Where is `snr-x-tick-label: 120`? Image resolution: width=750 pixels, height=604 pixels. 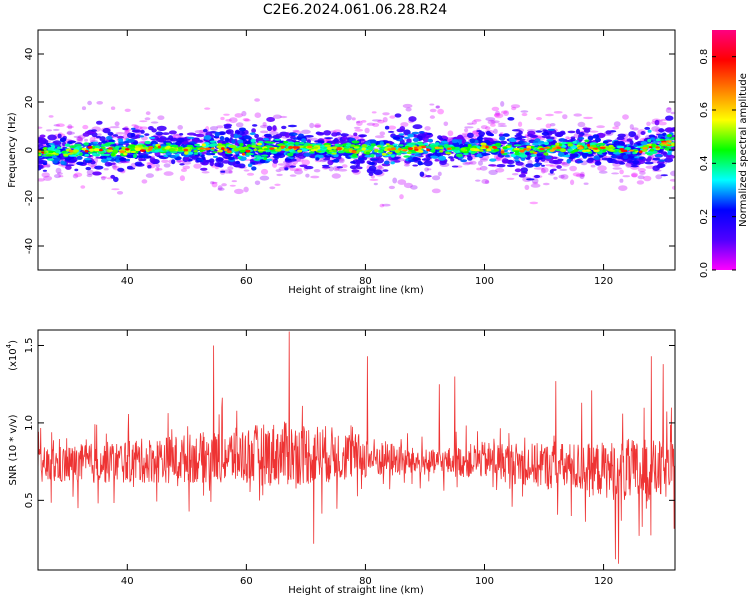
snr-x-tick-label: 120 is located at coordinates (603, 581).